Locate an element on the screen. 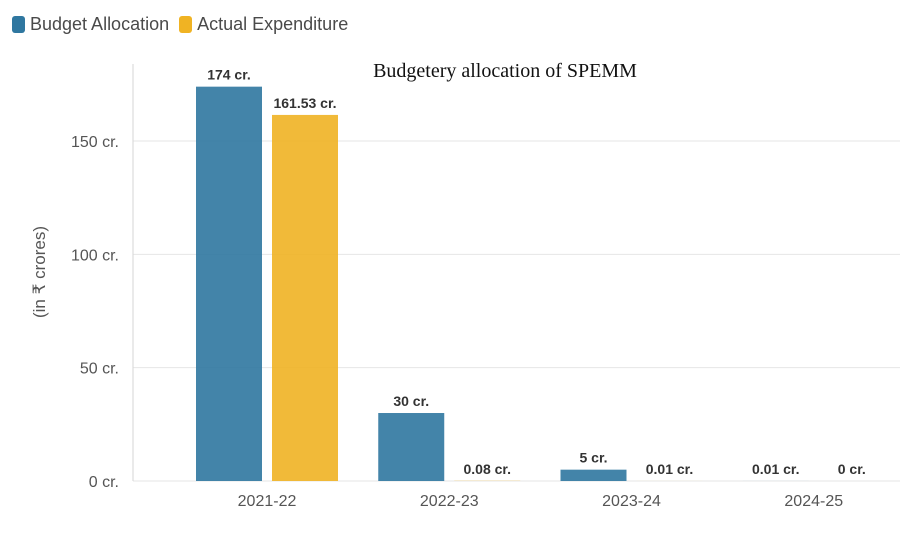  legend-item-actual-expenditure: Actual Expenditure is located at coordinates (263, 24).